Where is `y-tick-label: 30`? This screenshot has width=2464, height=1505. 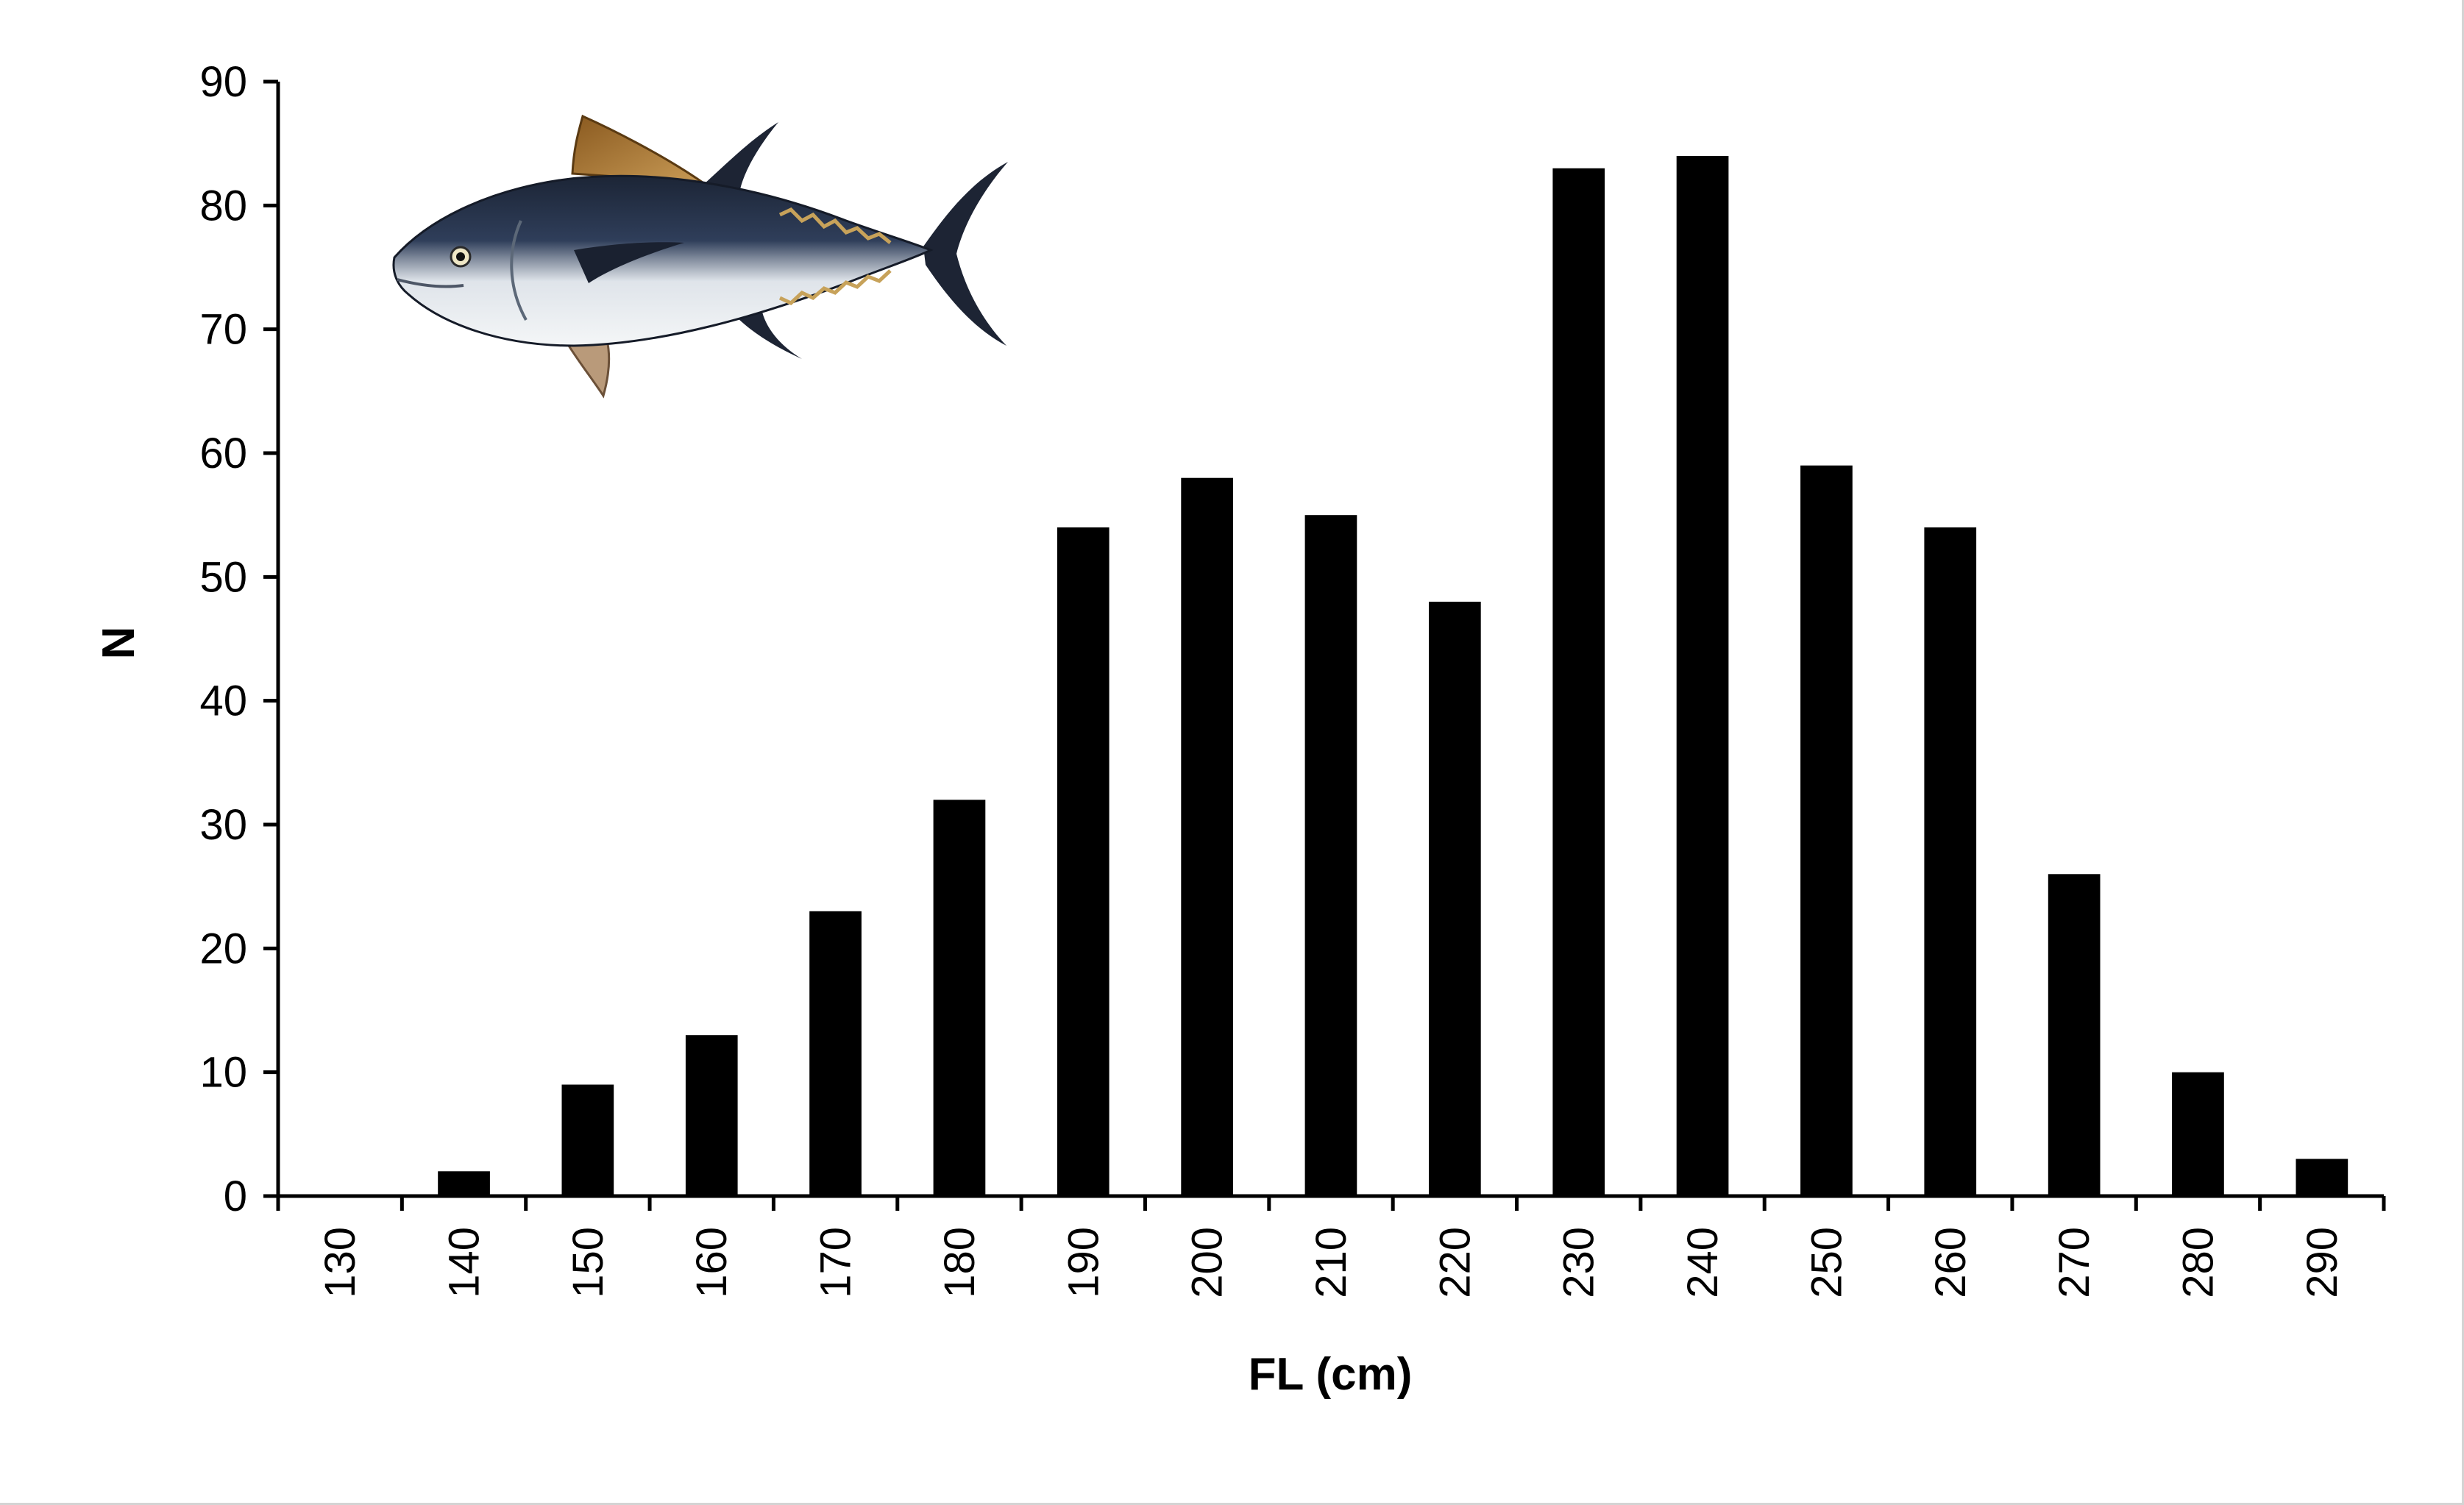 y-tick-label: 30 is located at coordinates (223, 825).